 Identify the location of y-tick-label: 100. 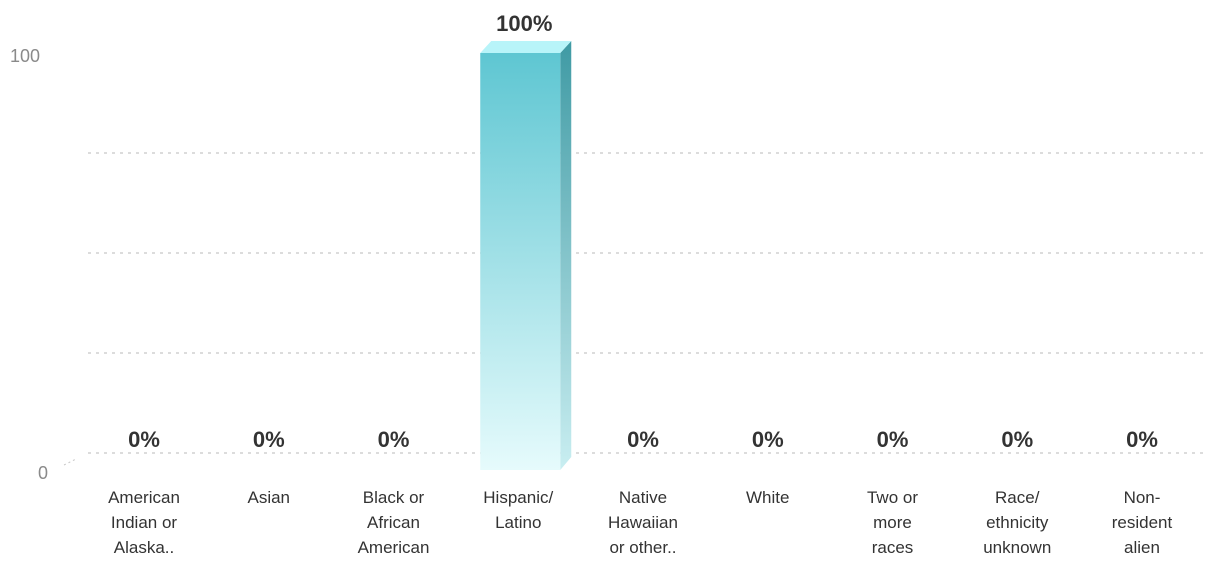
(25, 56).